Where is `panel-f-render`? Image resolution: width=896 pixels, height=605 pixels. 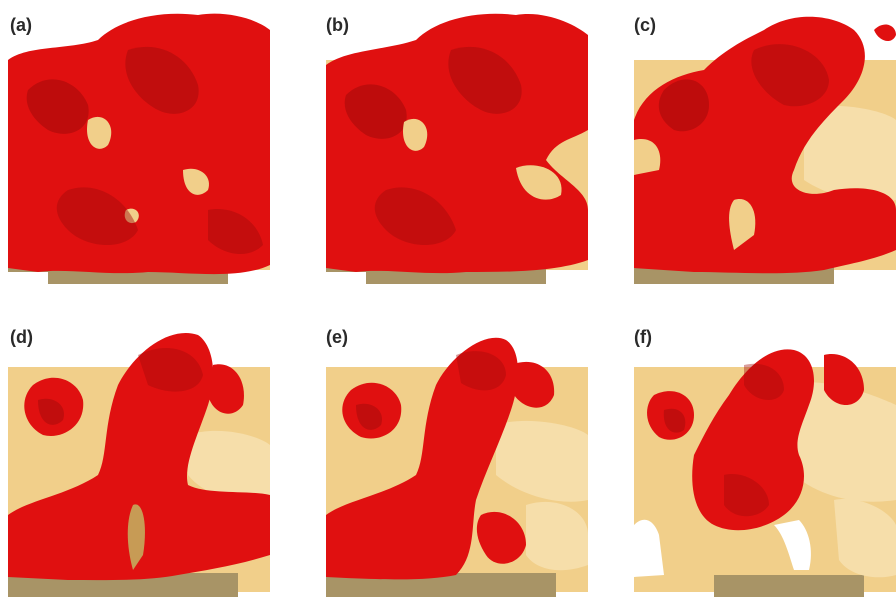 panel-f-render is located at coordinates (765, 461).